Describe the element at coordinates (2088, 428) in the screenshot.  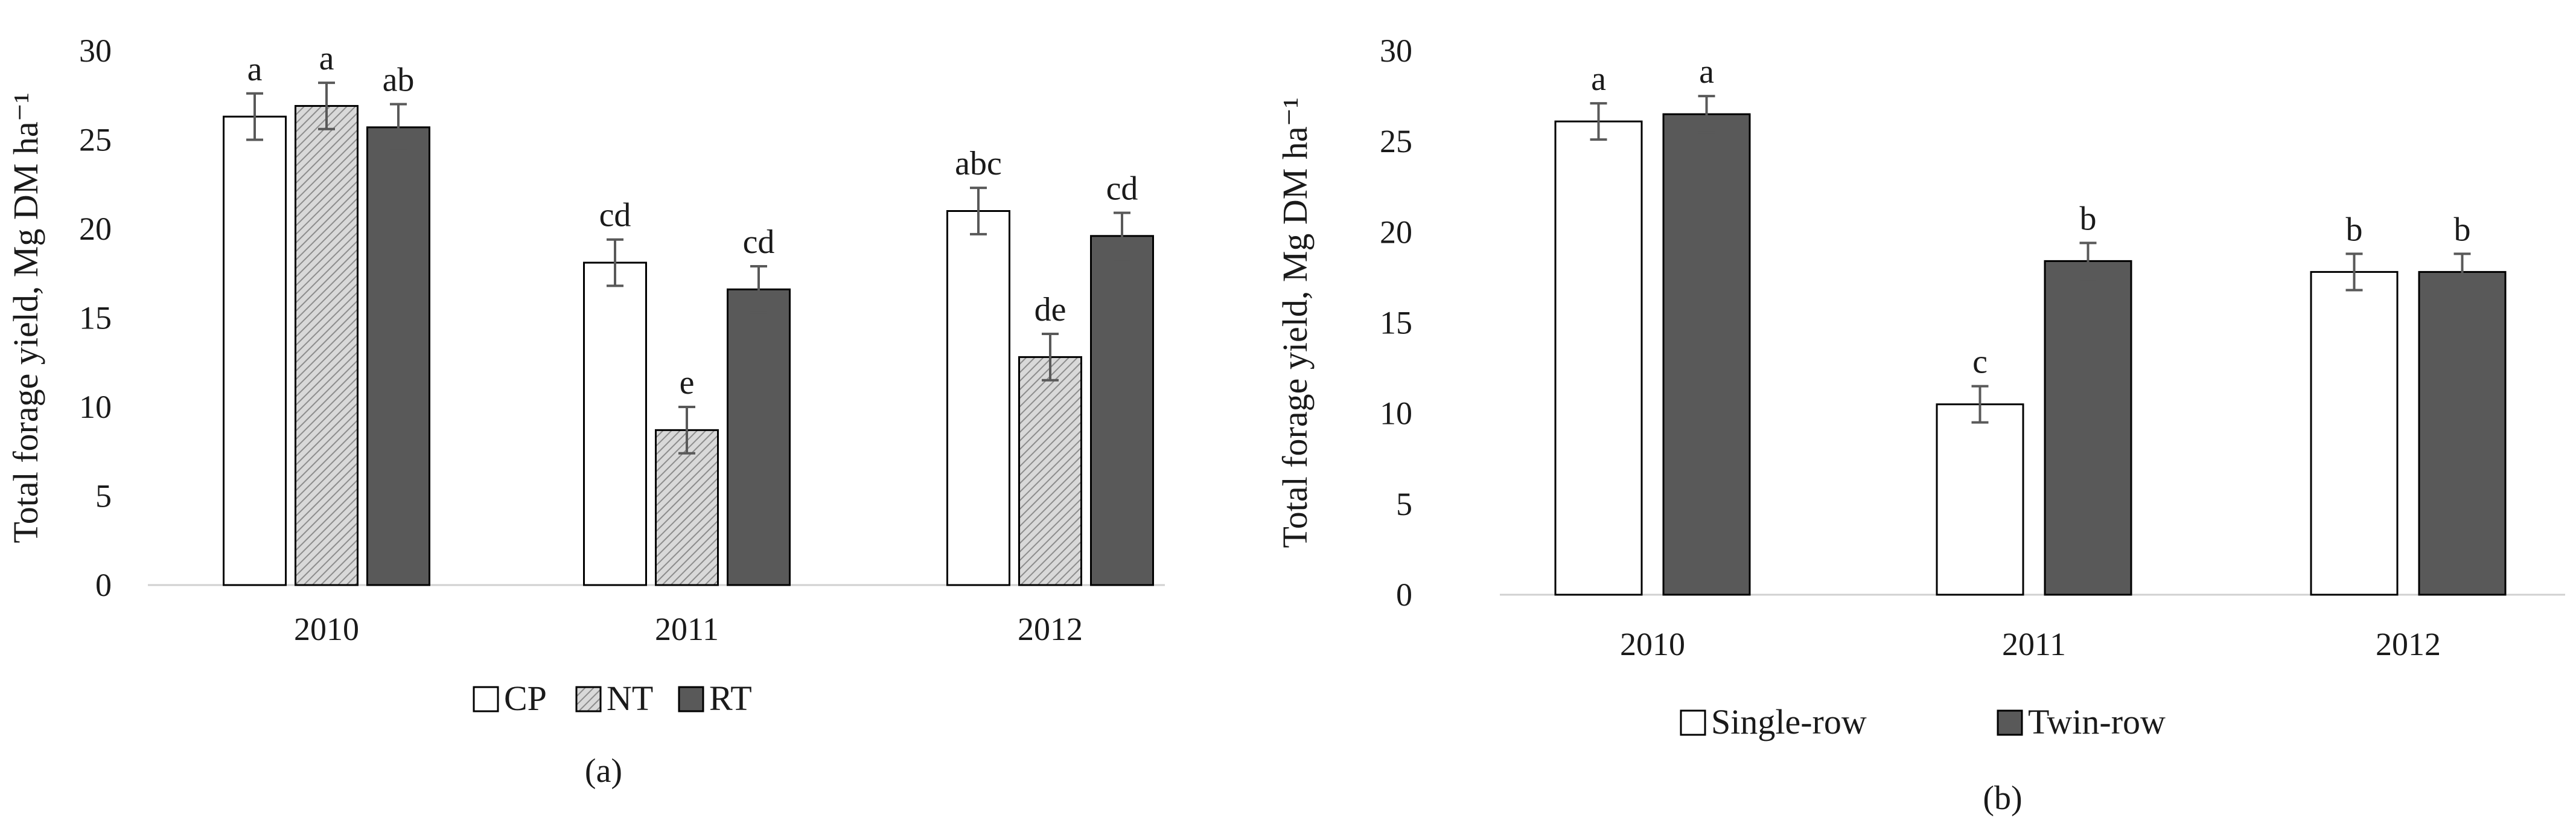
I see `bar-twin-row-2011` at that location.